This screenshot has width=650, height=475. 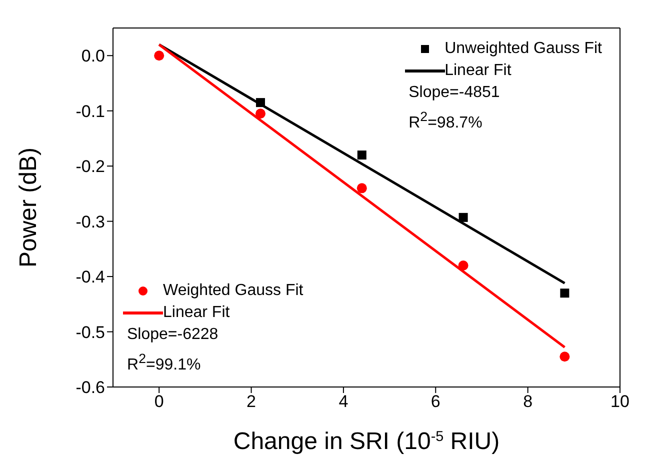 I want to click on annotation: R$^{2}$=99.1%, so click(x=164, y=362).